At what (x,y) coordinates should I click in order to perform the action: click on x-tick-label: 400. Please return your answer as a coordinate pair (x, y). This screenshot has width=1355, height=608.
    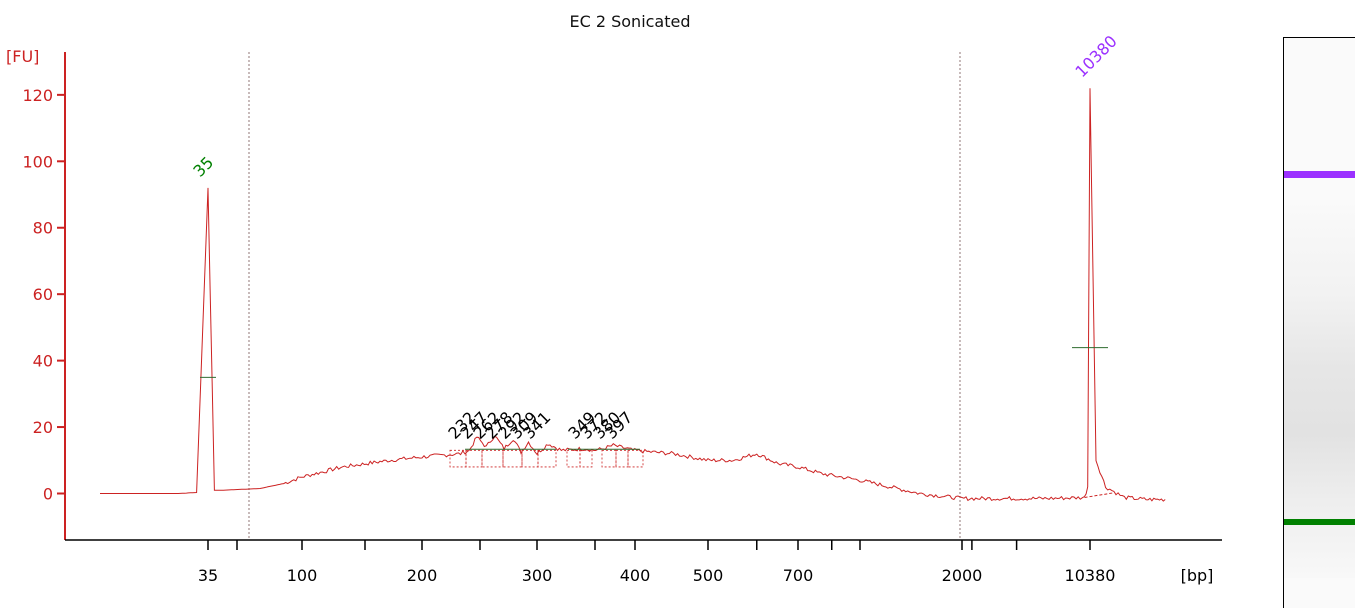
    Looking at the image, I should click on (635, 575).